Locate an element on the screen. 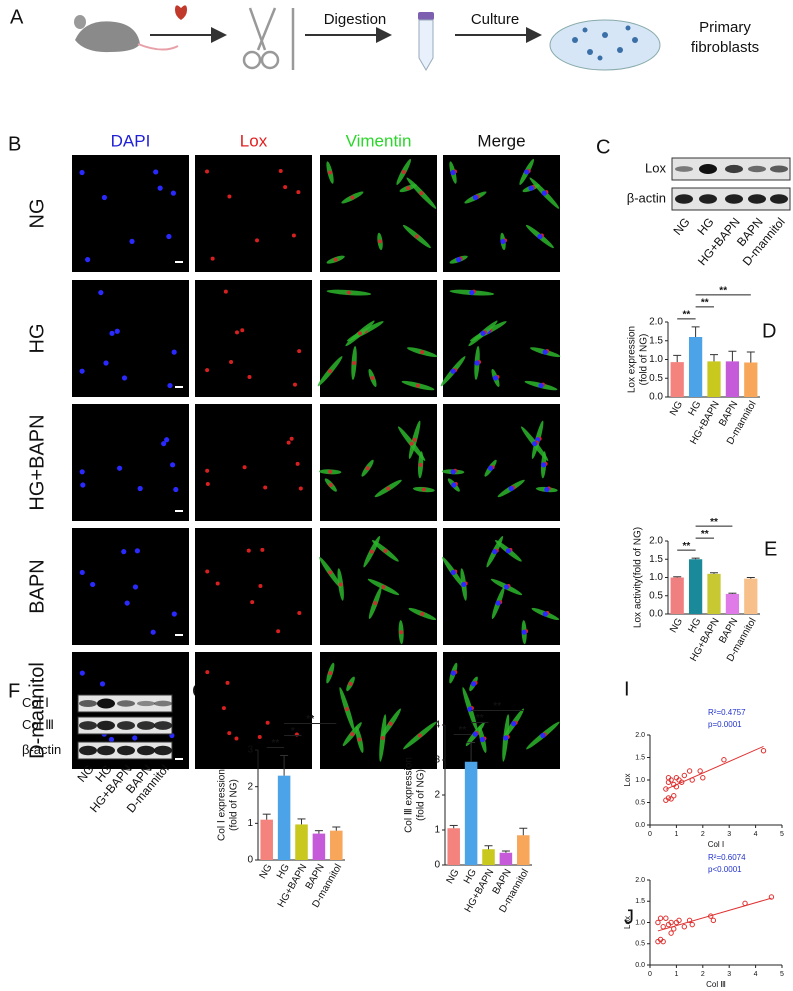  y-tick-label: 0.0 is located at coordinates (656, 397).